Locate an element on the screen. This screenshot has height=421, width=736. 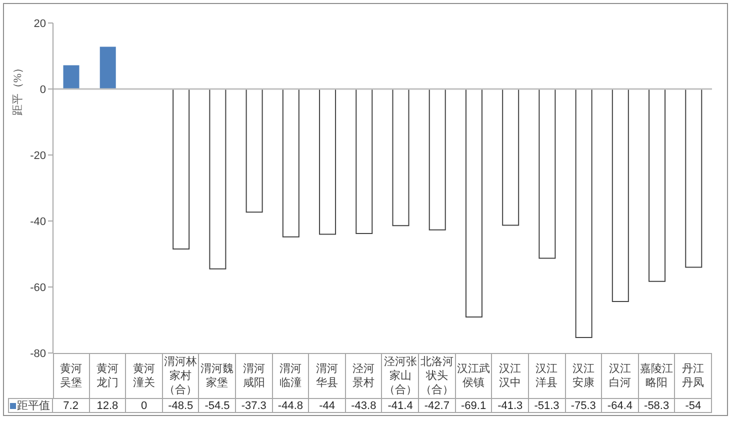
data-label: -41.4 is located at coordinates (400, 406).